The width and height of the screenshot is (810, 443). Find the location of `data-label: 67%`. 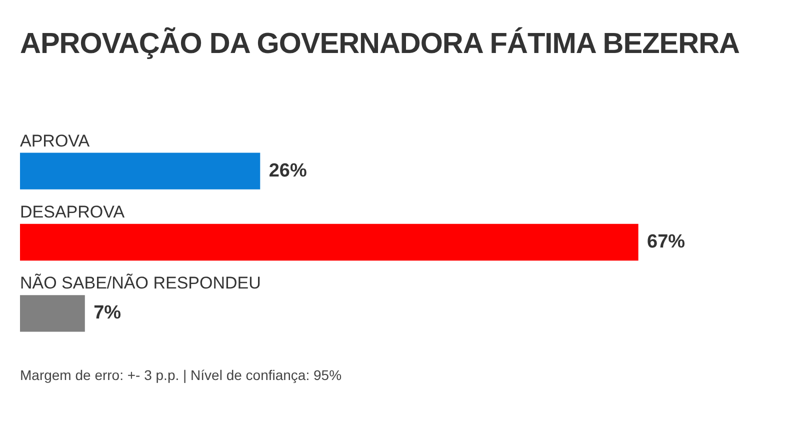

data-label: 67% is located at coordinates (666, 241).